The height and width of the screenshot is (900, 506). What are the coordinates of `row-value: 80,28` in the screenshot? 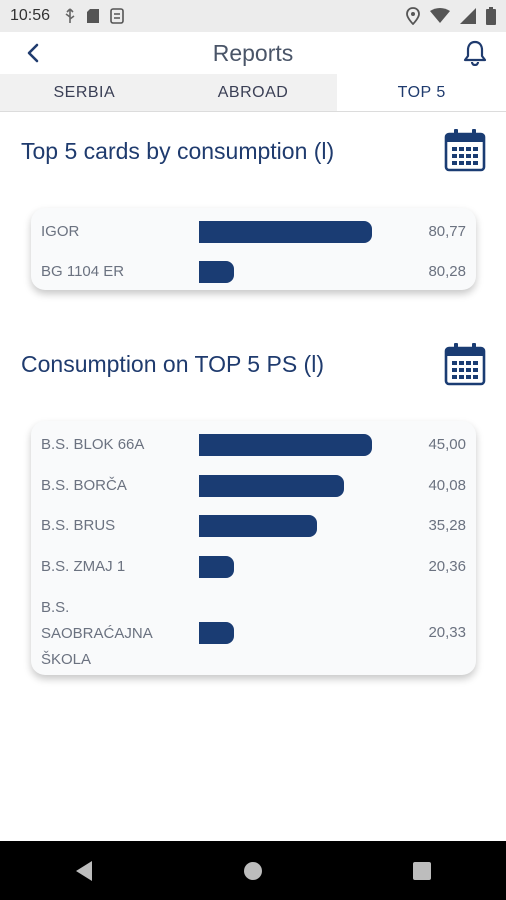 It's located at (447, 271).